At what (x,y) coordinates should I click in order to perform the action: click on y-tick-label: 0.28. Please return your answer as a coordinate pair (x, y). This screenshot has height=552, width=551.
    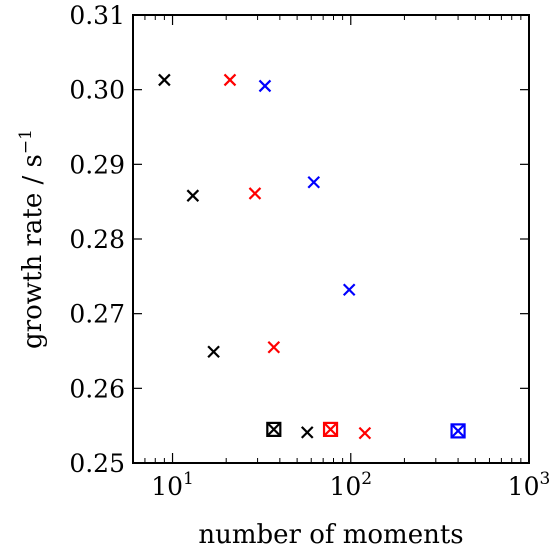
    Looking at the image, I should click on (97, 239).